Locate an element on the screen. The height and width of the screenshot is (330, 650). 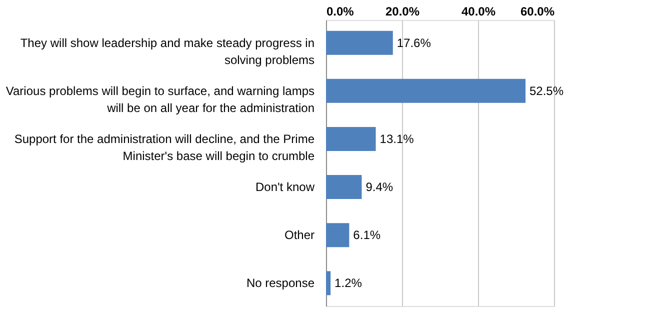
data-label: 52.5% is located at coordinates (547, 91).